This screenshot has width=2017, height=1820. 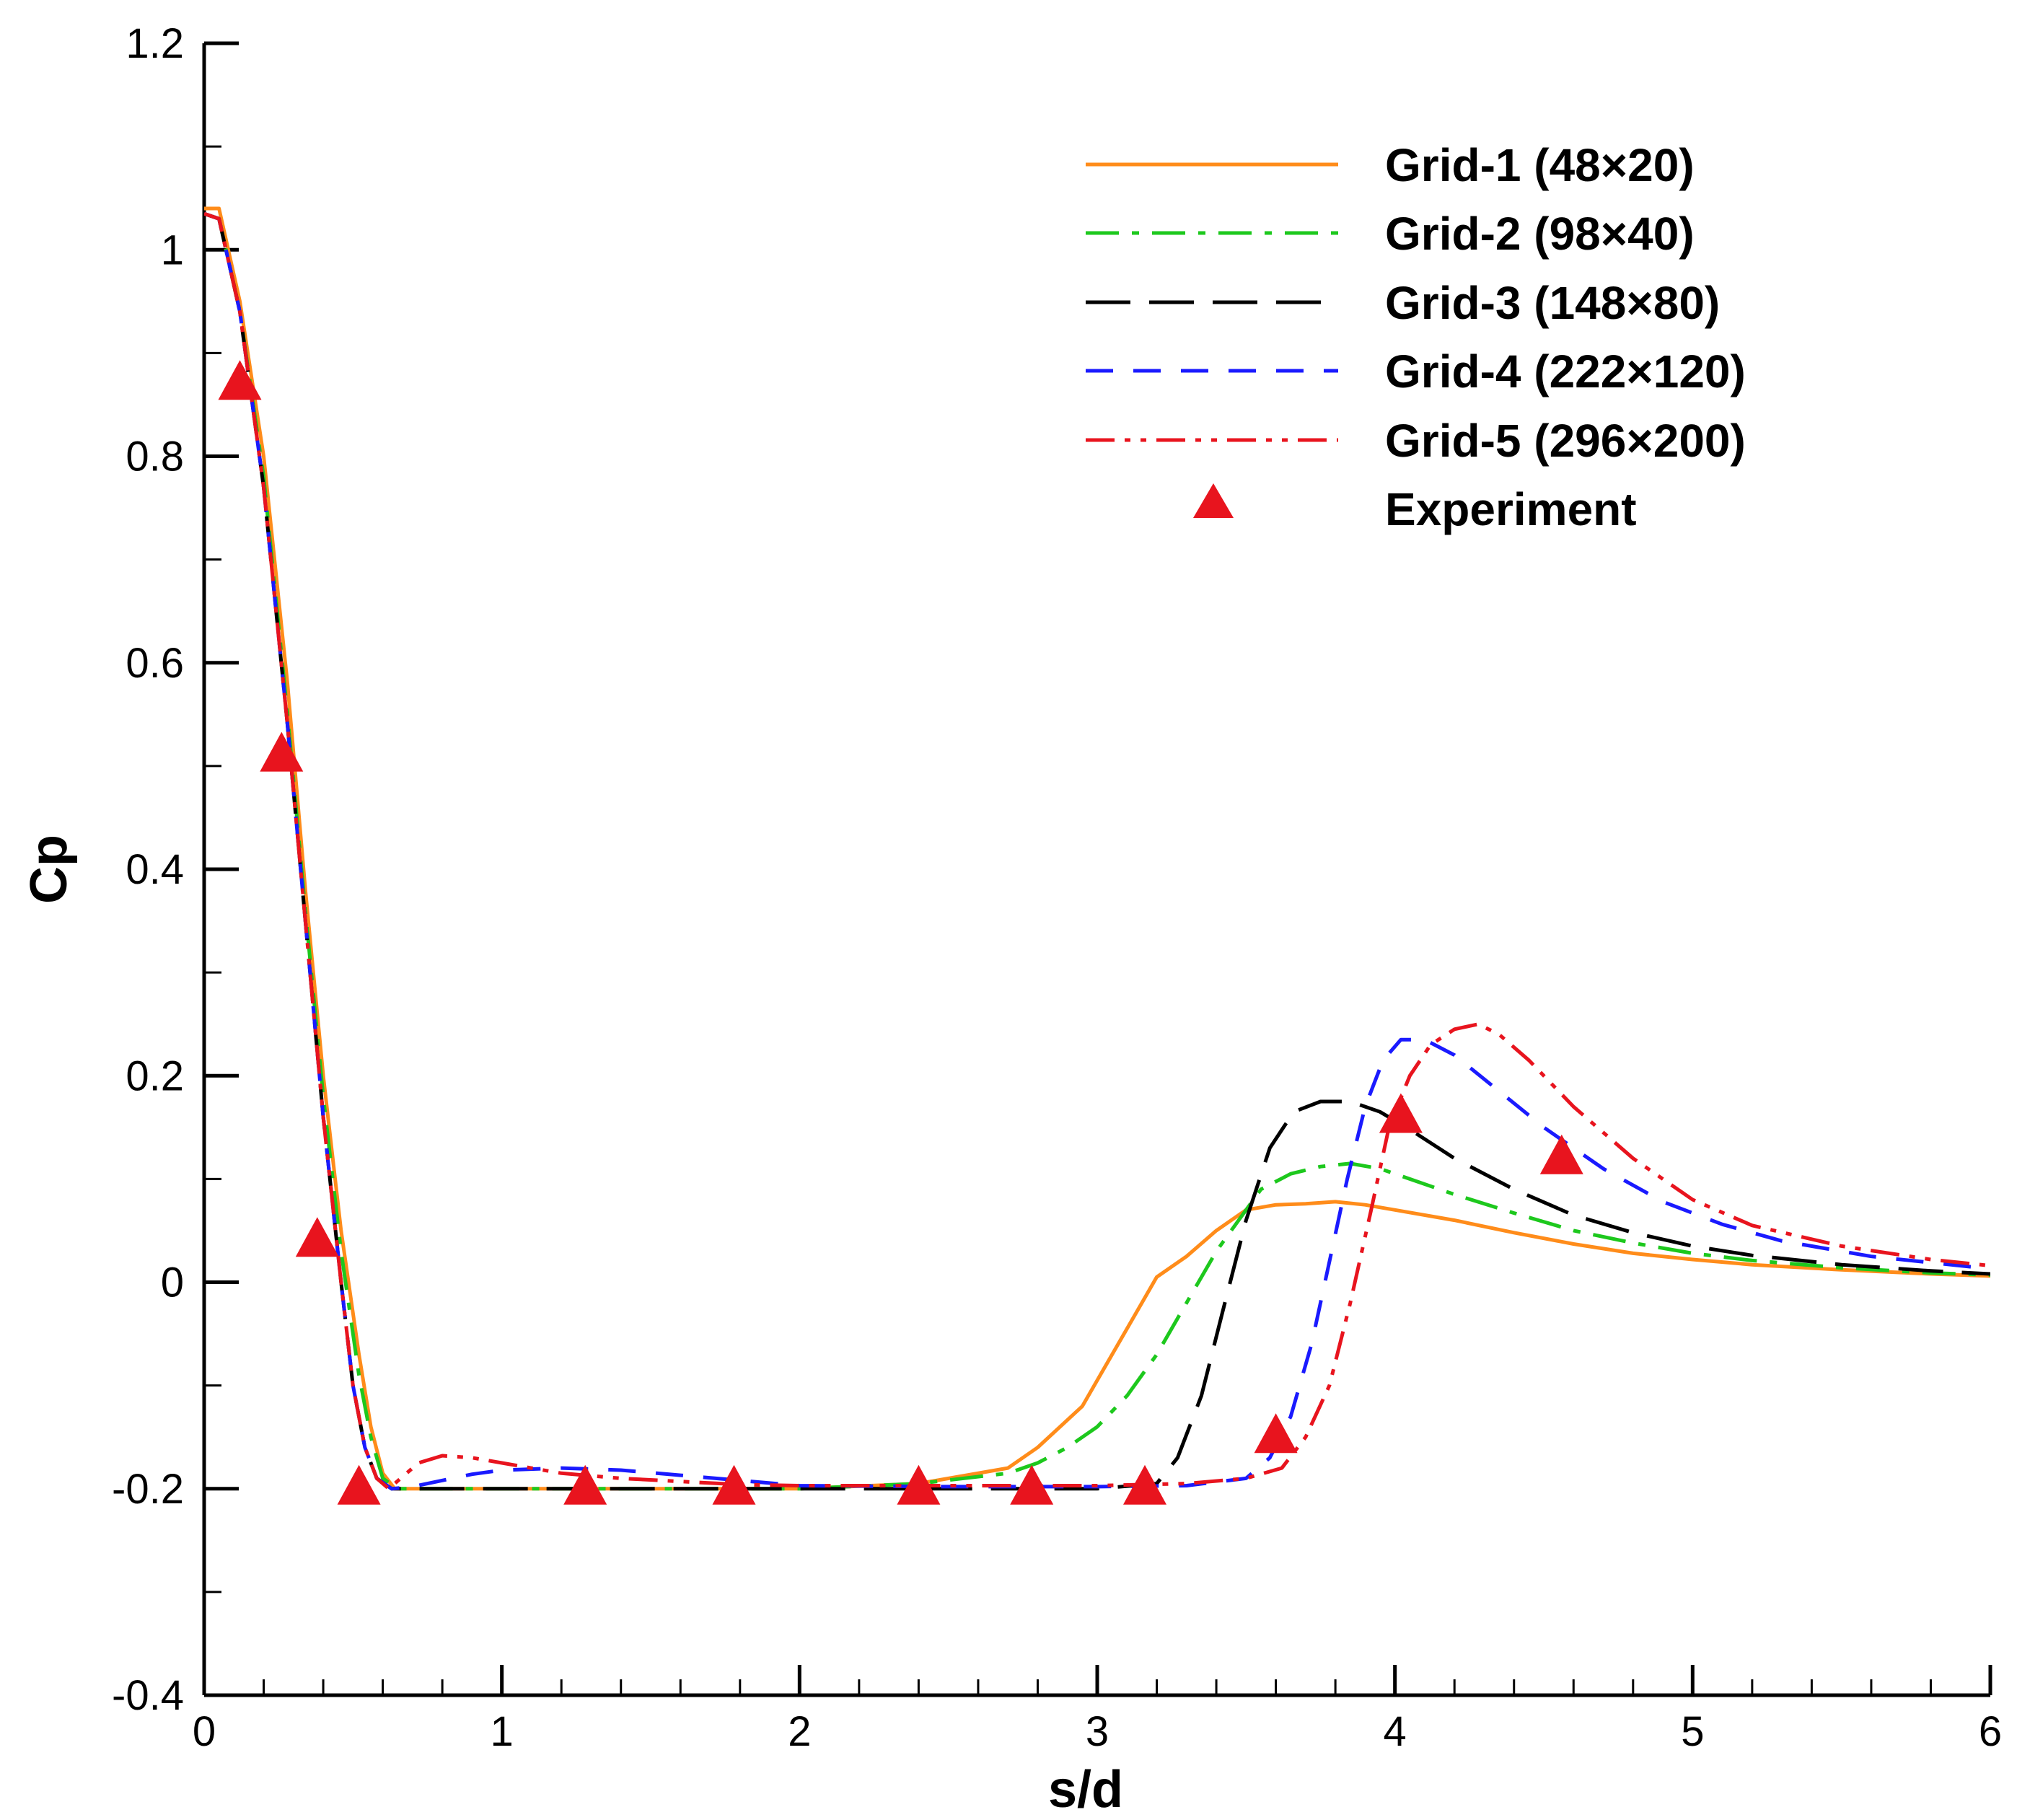 I want to click on legend-label-grid-4: Grid-4 (222×120), so click(x=1565, y=371).